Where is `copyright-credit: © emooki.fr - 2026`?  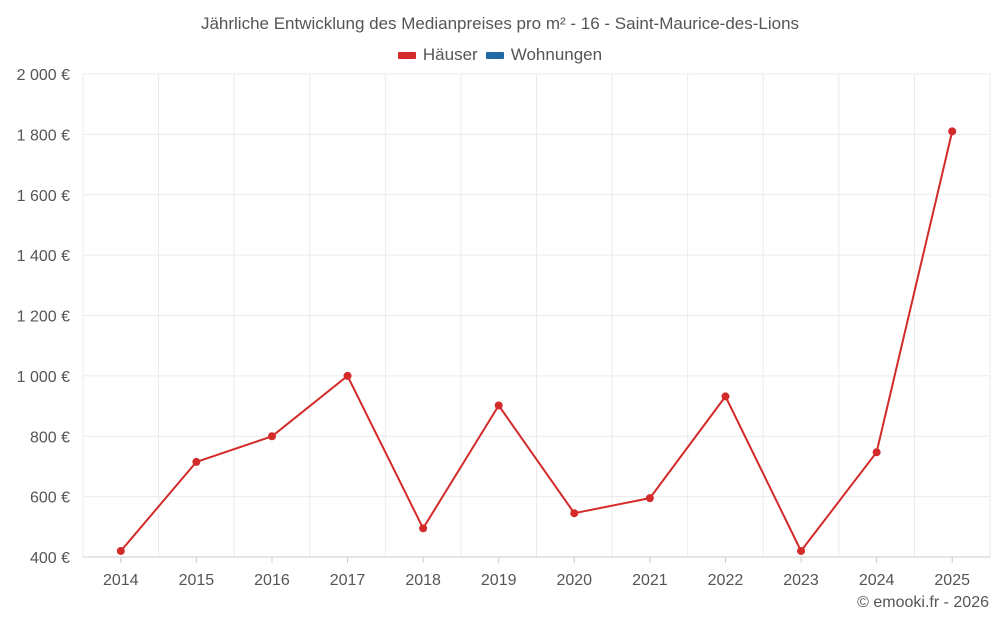
copyright-credit: © emooki.fr - 2026 is located at coordinates (923, 602).